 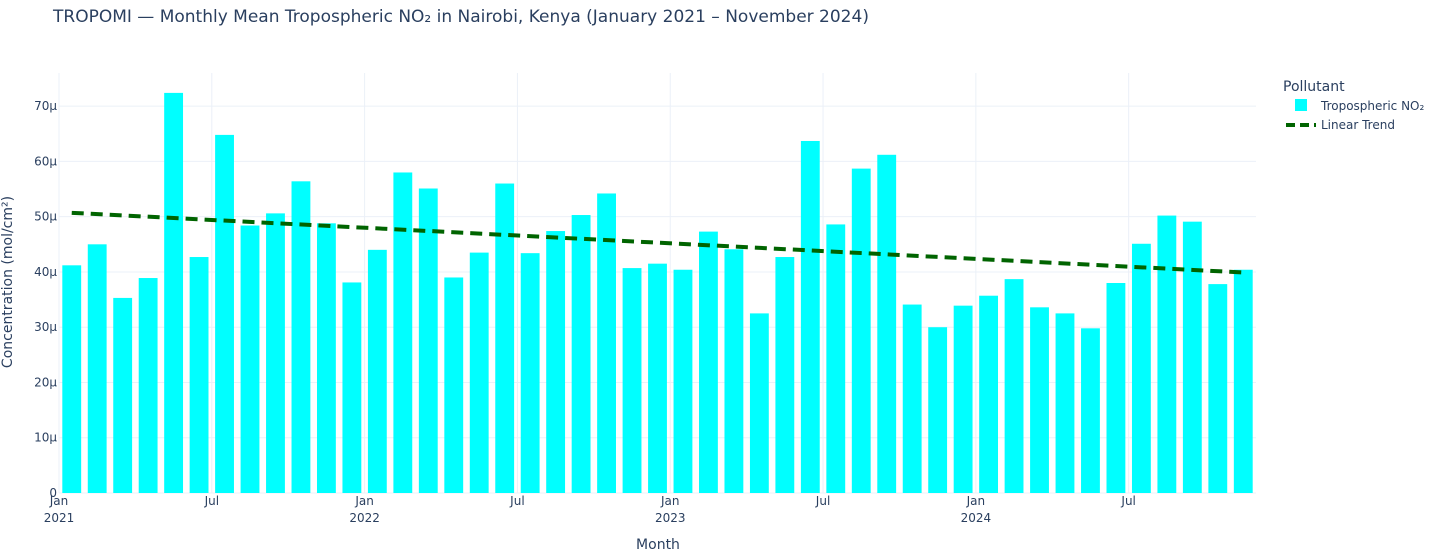 What do you see at coordinates (1314, 87) in the screenshot?
I see `legend-title: Pollutant` at bounding box center [1314, 87].